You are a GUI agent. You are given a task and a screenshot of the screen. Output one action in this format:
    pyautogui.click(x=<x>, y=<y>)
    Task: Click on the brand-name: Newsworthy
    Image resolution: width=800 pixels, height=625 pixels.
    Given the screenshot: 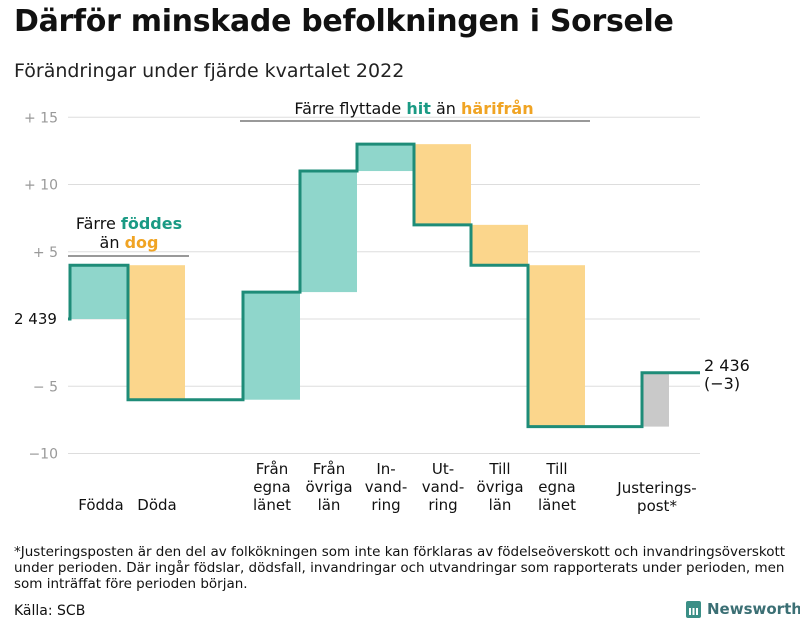 What is the action you would take?
    pyautogui.click(x=753, y=609)
    